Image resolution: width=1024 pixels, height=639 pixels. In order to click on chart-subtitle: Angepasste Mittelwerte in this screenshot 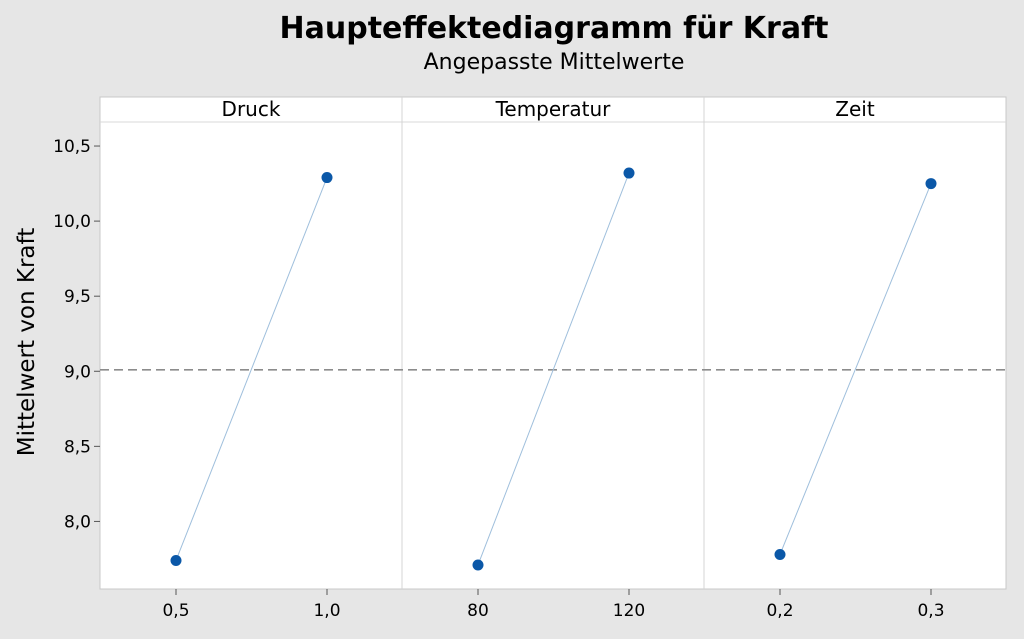, I will do `click(554, 62)`.